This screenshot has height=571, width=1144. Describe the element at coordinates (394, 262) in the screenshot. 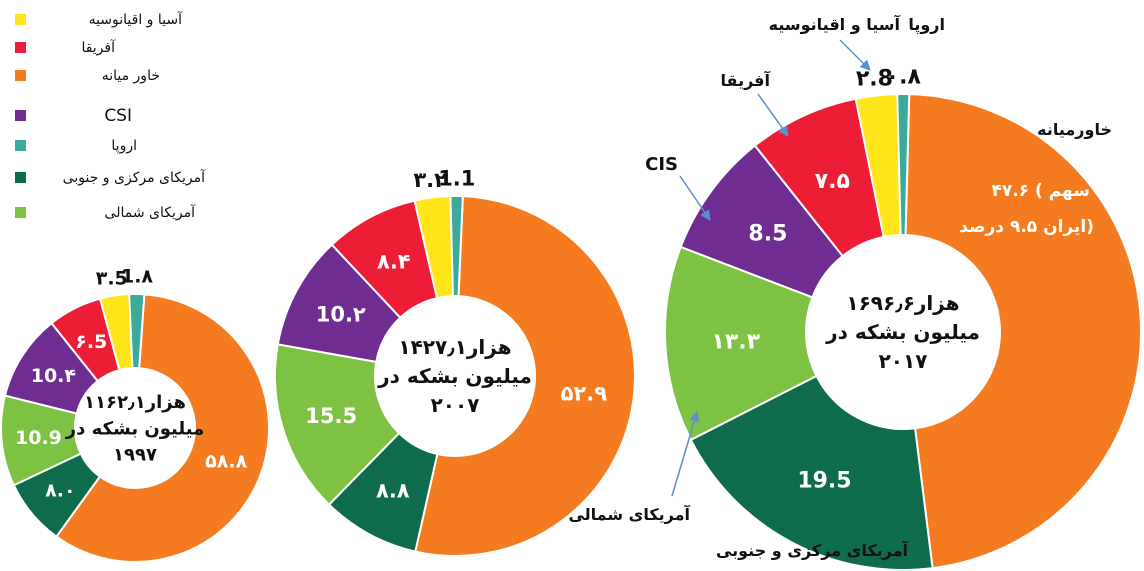

I see `slice-data-label: ۸.۴` at that location.